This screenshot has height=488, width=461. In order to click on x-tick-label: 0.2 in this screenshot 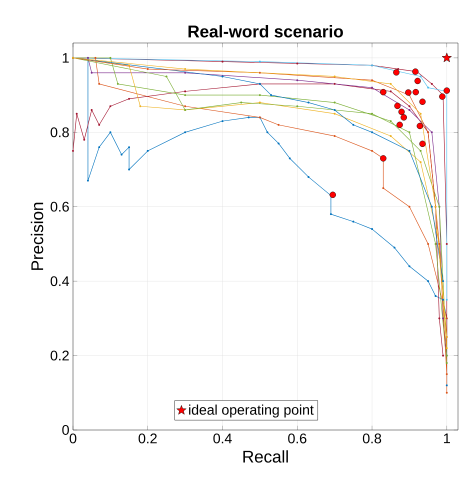, I will do `click(147, 439)`.